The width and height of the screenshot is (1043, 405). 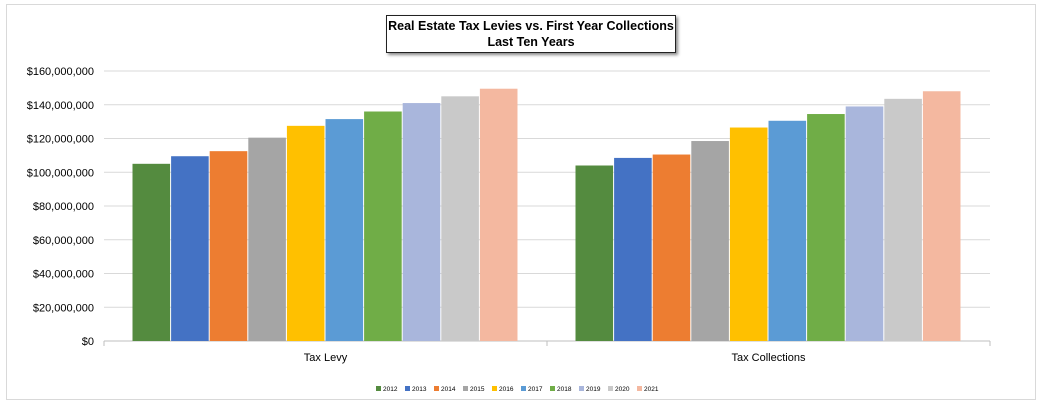 What do you see at coordinates (593, 389) in the screenshot?
I see `legend-label: 2019` at bounding box center [593, 389].